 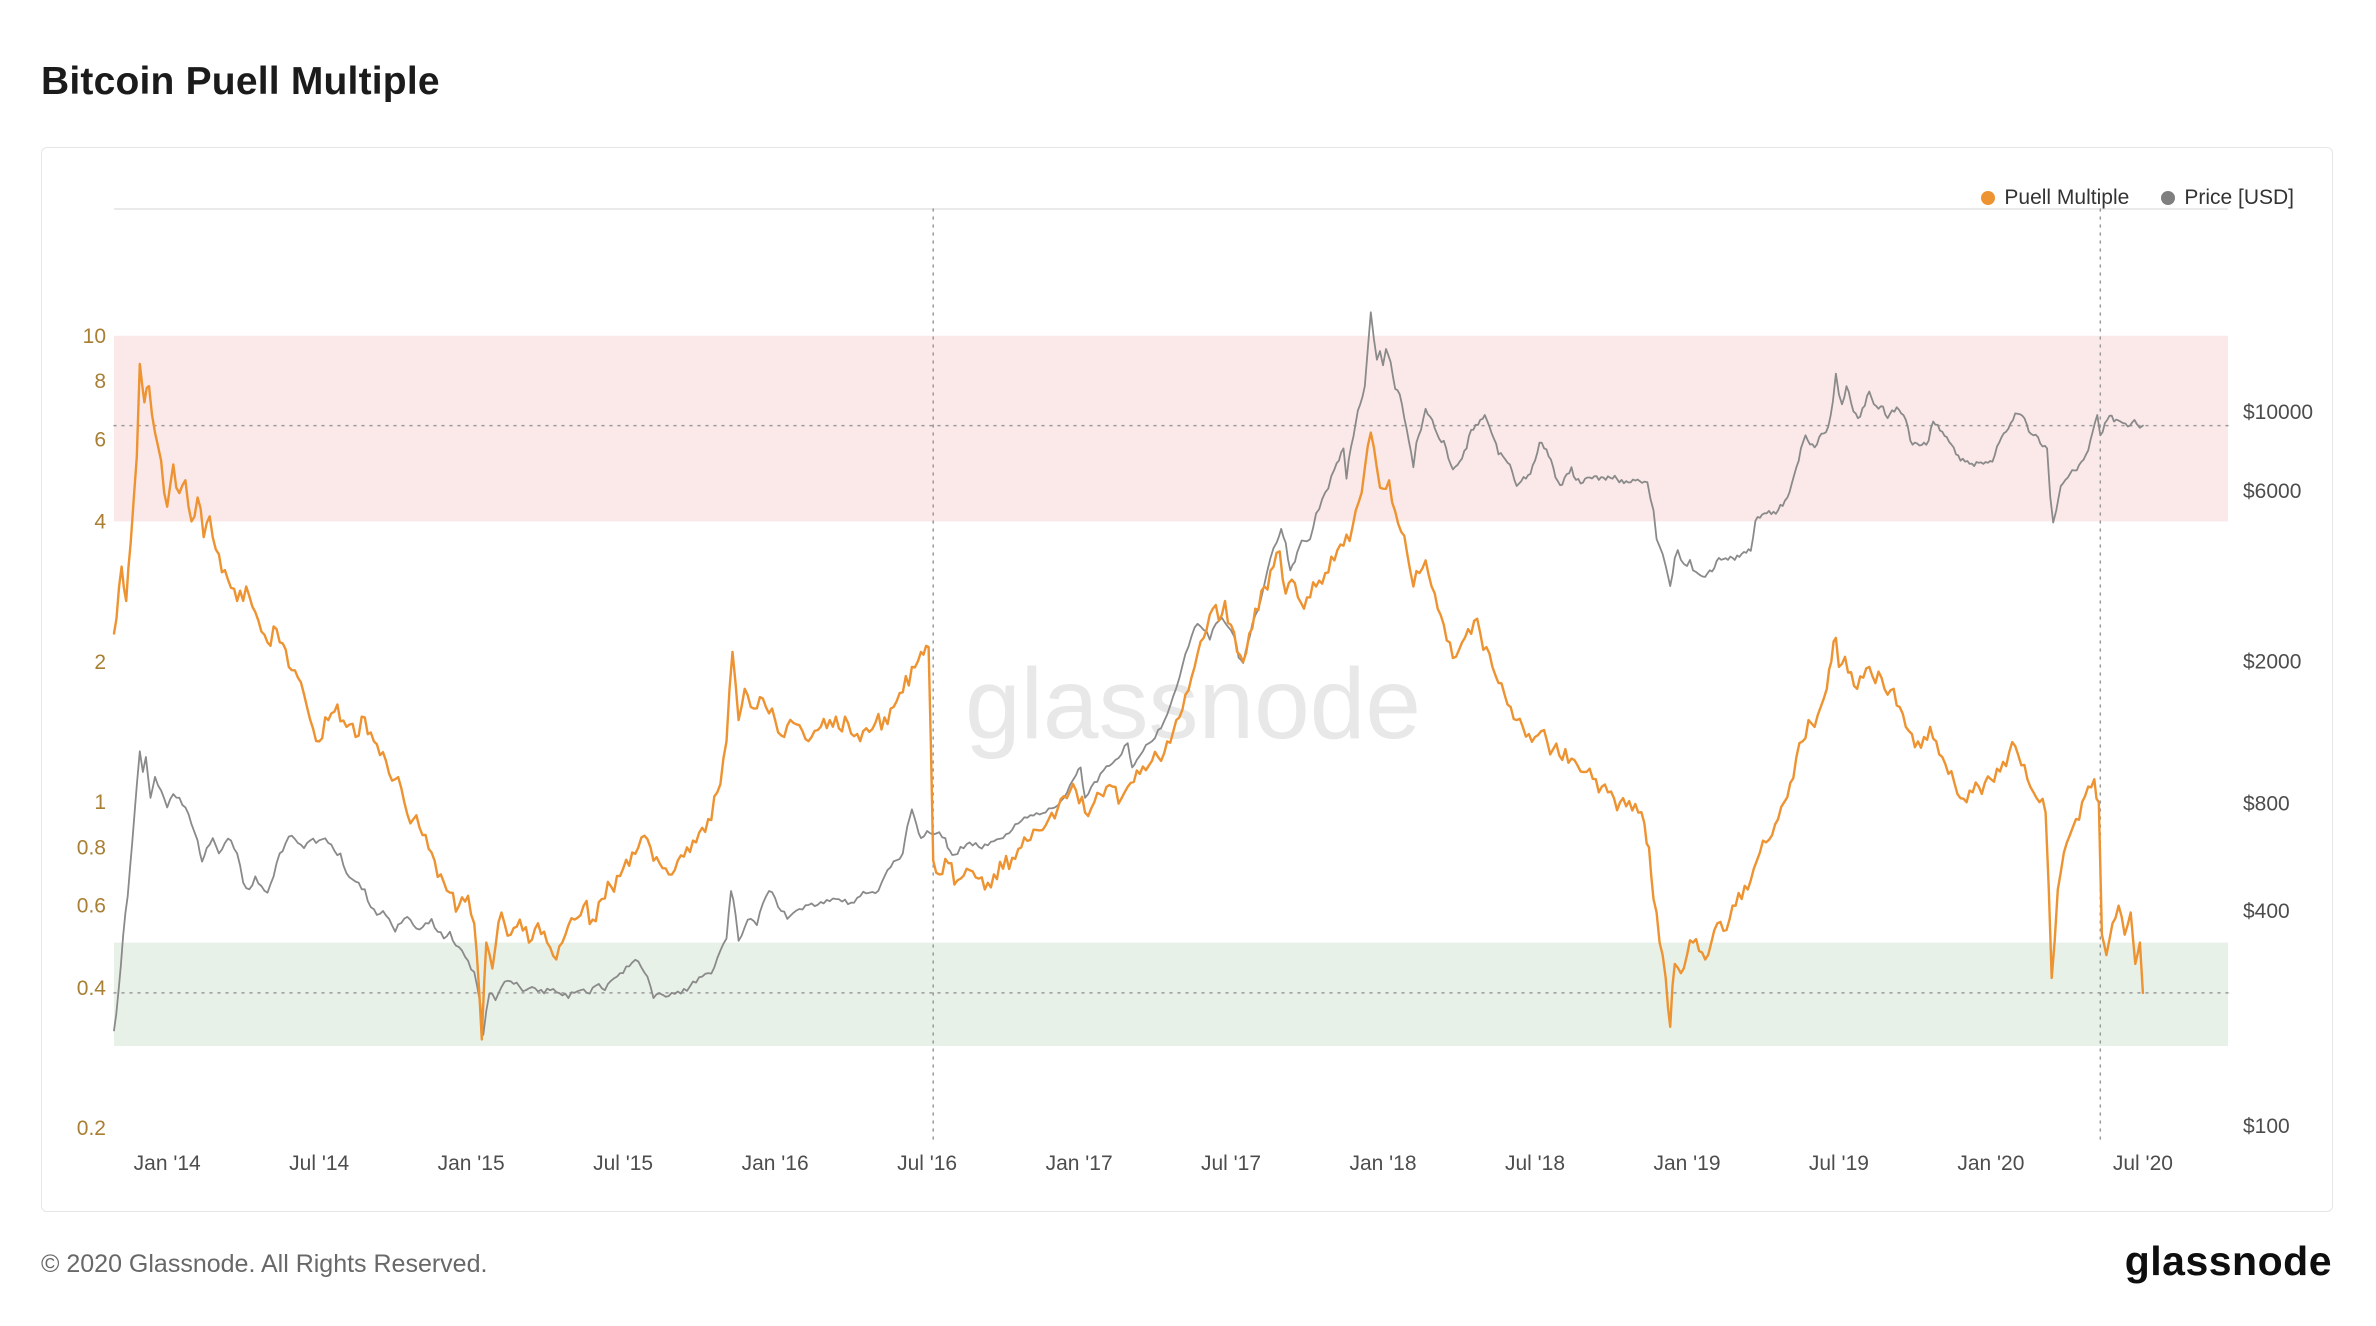 I want to click on y-right-tick: $2000, so click(x=2272, y=661).